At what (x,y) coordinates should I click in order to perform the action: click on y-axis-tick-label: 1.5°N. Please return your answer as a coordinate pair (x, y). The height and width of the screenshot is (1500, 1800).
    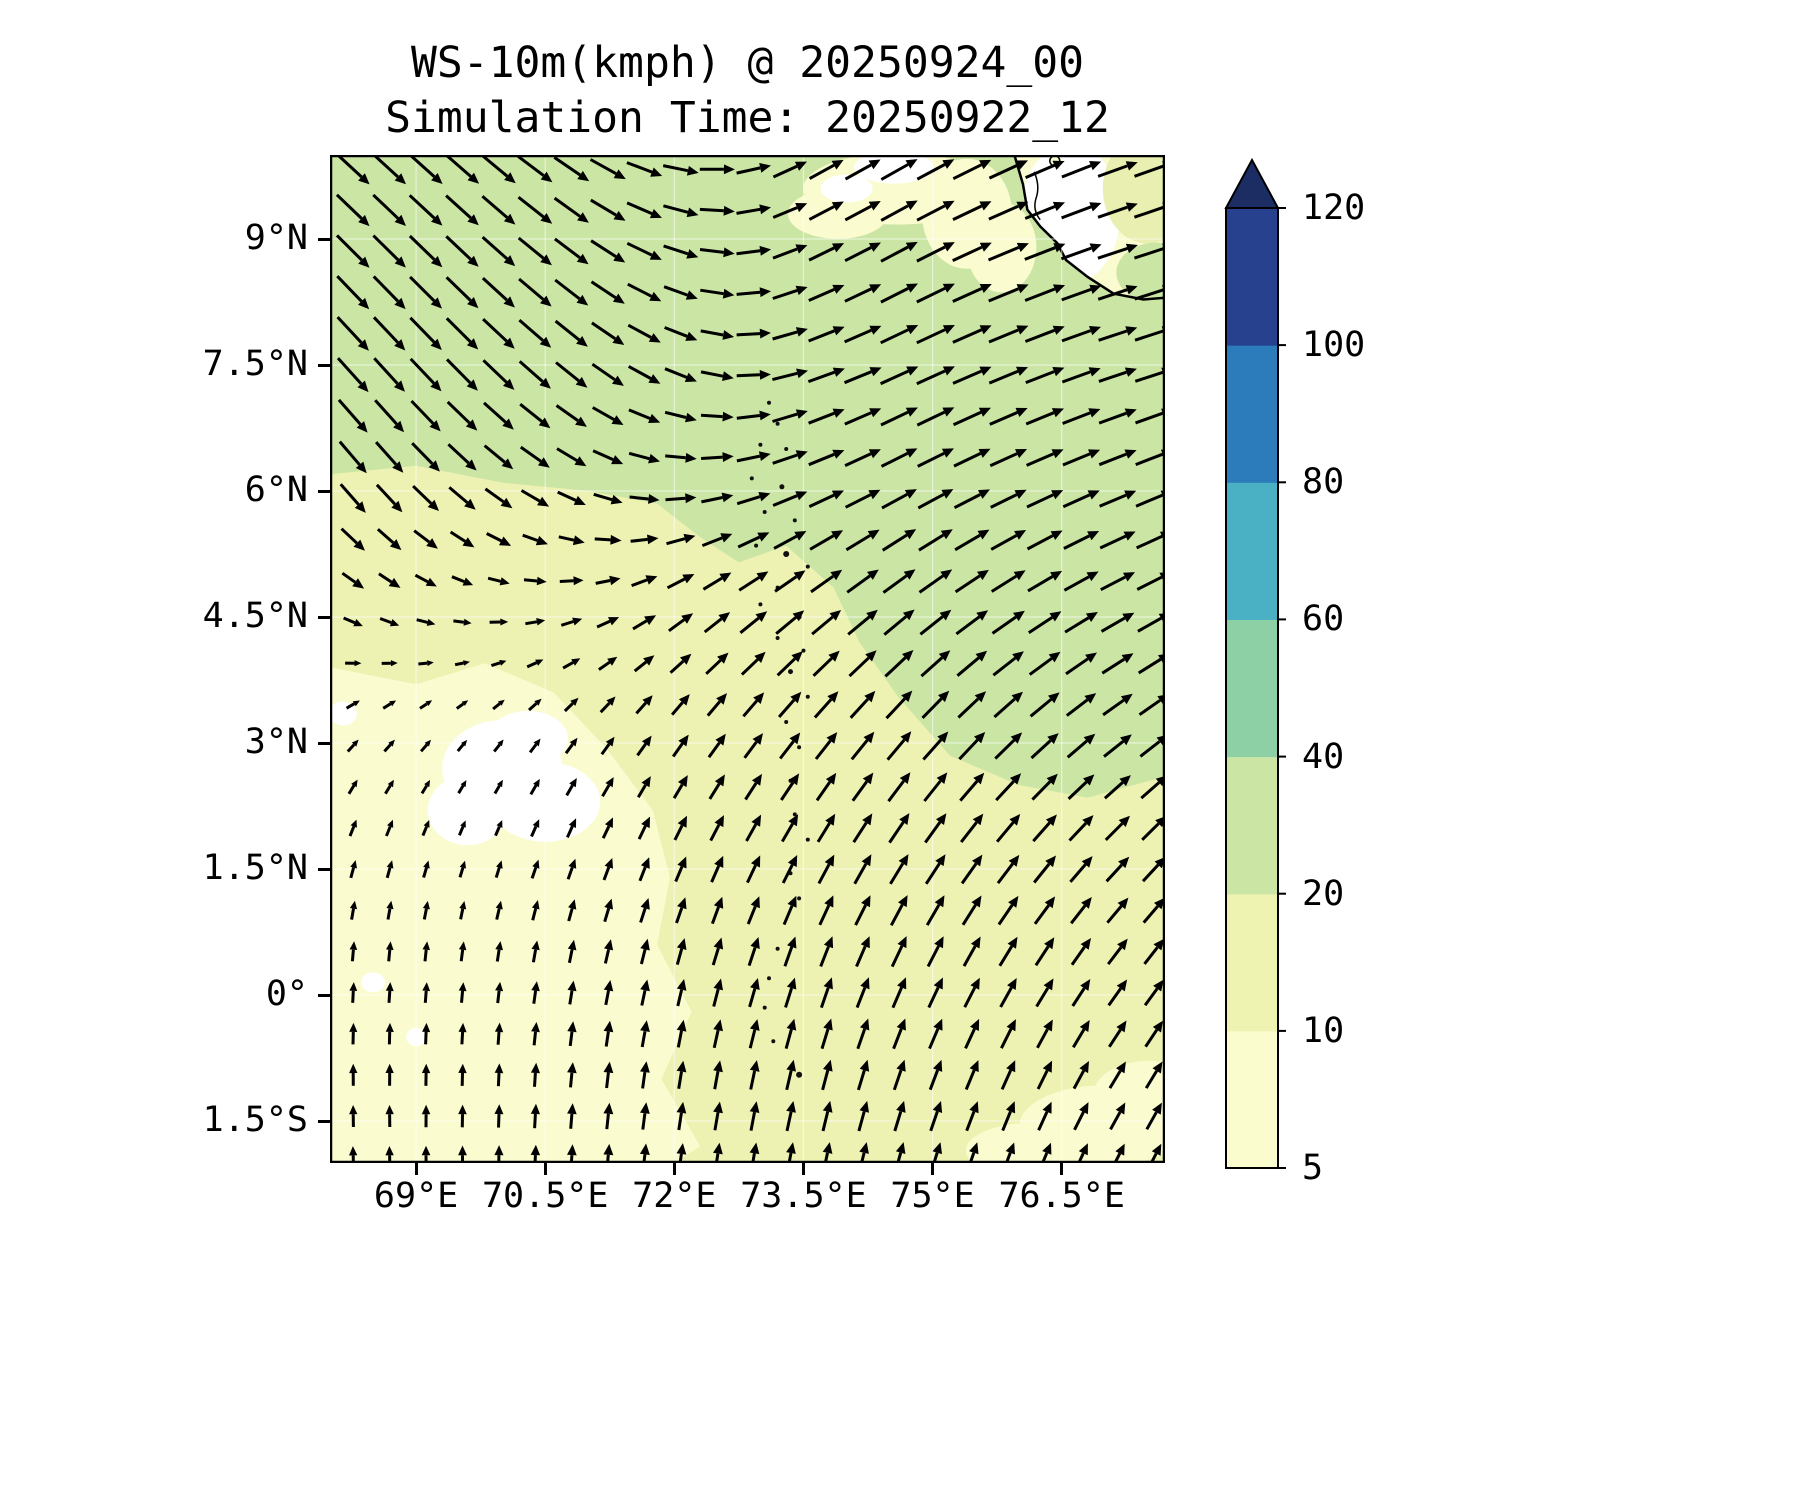
    Looking at the image, I should click on (255, 868).